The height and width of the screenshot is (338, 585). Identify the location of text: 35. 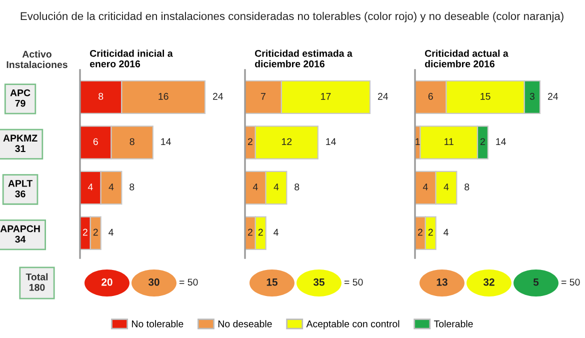
(319, 282).